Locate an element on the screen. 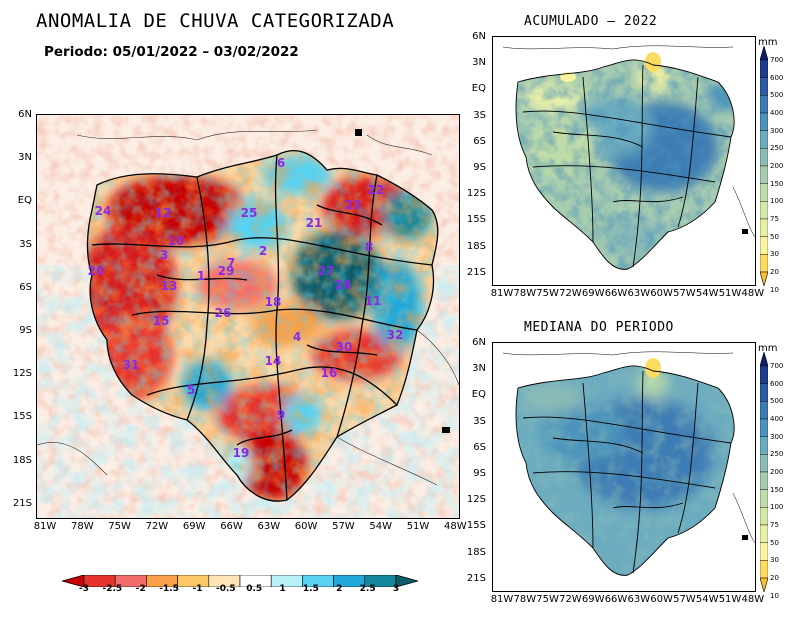 The image size is (800, 618). lat-label: 12S is located at coordinates (476, 500).